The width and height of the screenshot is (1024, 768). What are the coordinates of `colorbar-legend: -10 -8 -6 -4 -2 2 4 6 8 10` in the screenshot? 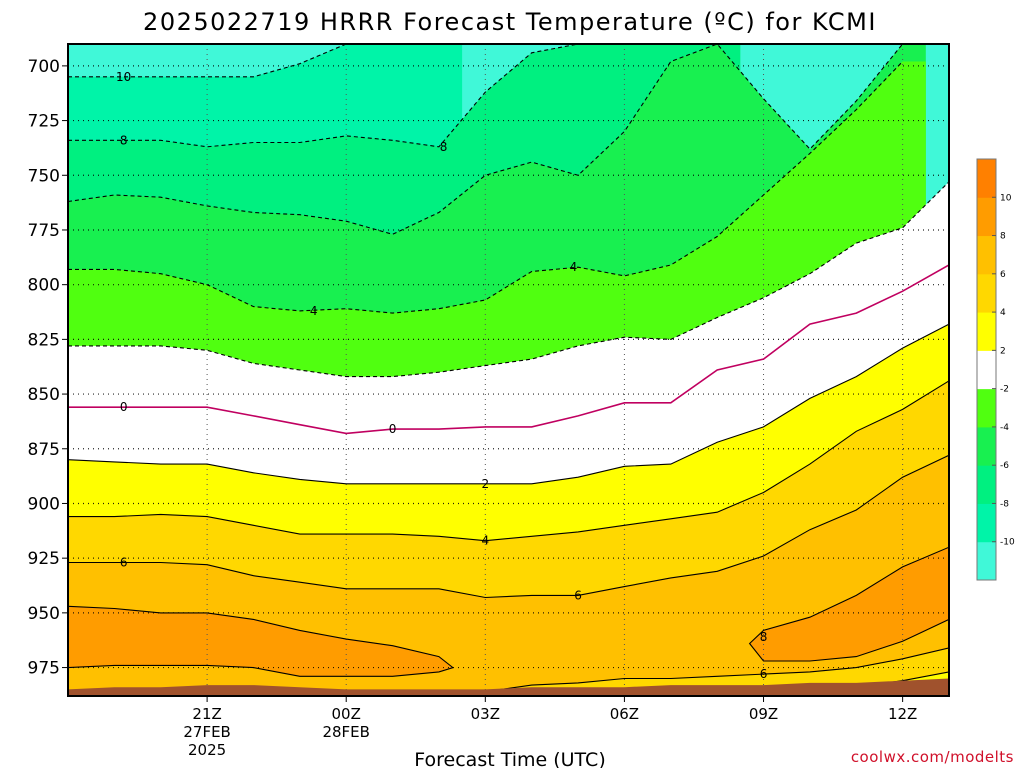 It's located at (995, 369).